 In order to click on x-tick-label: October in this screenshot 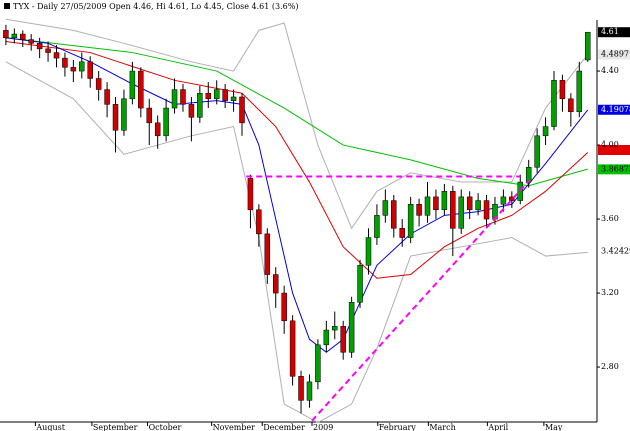, I will do `click(165, 427)`.